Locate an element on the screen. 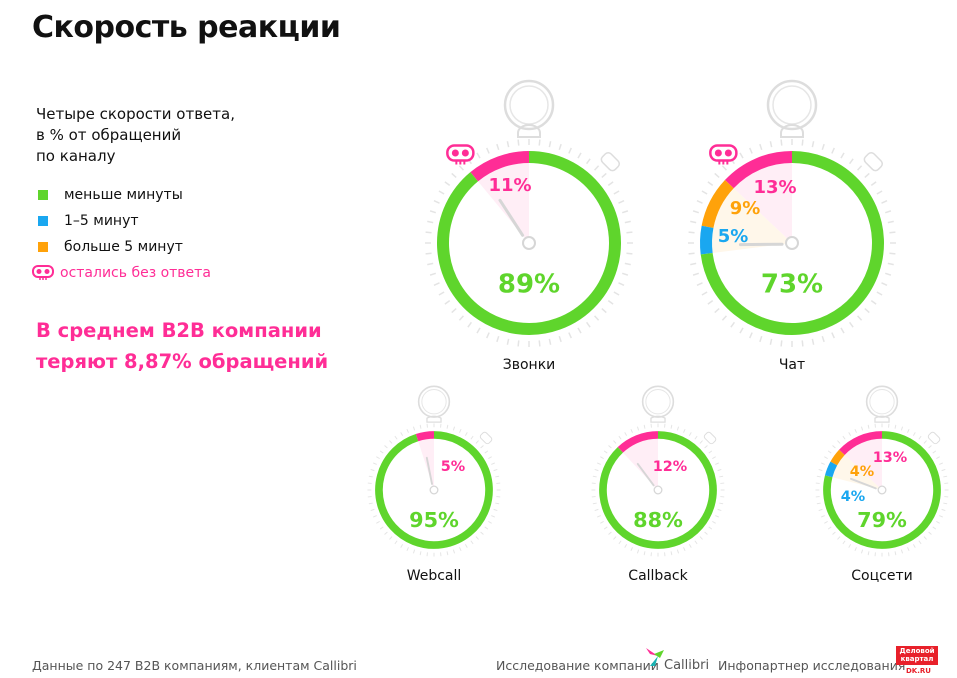  stopwatch-stem is located at coordinates (529, 131).